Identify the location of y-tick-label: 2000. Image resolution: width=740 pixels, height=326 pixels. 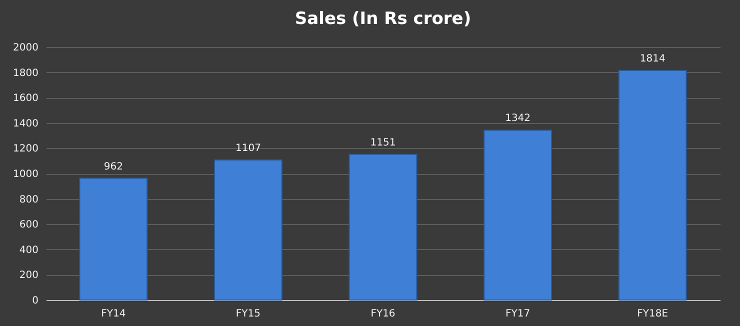
(25, 48).